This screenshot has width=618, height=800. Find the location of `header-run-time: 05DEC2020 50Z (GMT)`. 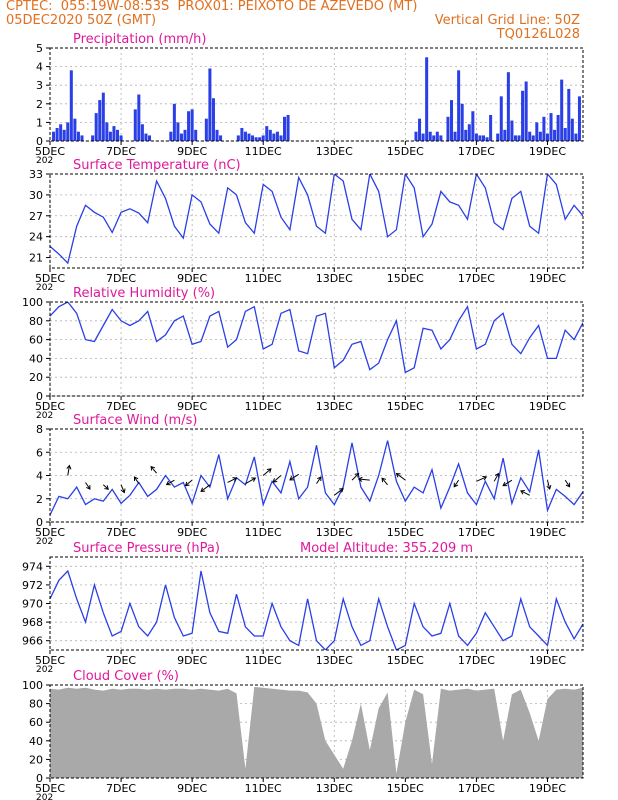

header-run-time: 05DEC2020 50Z (GMT) is located at coordinates (81, 20).